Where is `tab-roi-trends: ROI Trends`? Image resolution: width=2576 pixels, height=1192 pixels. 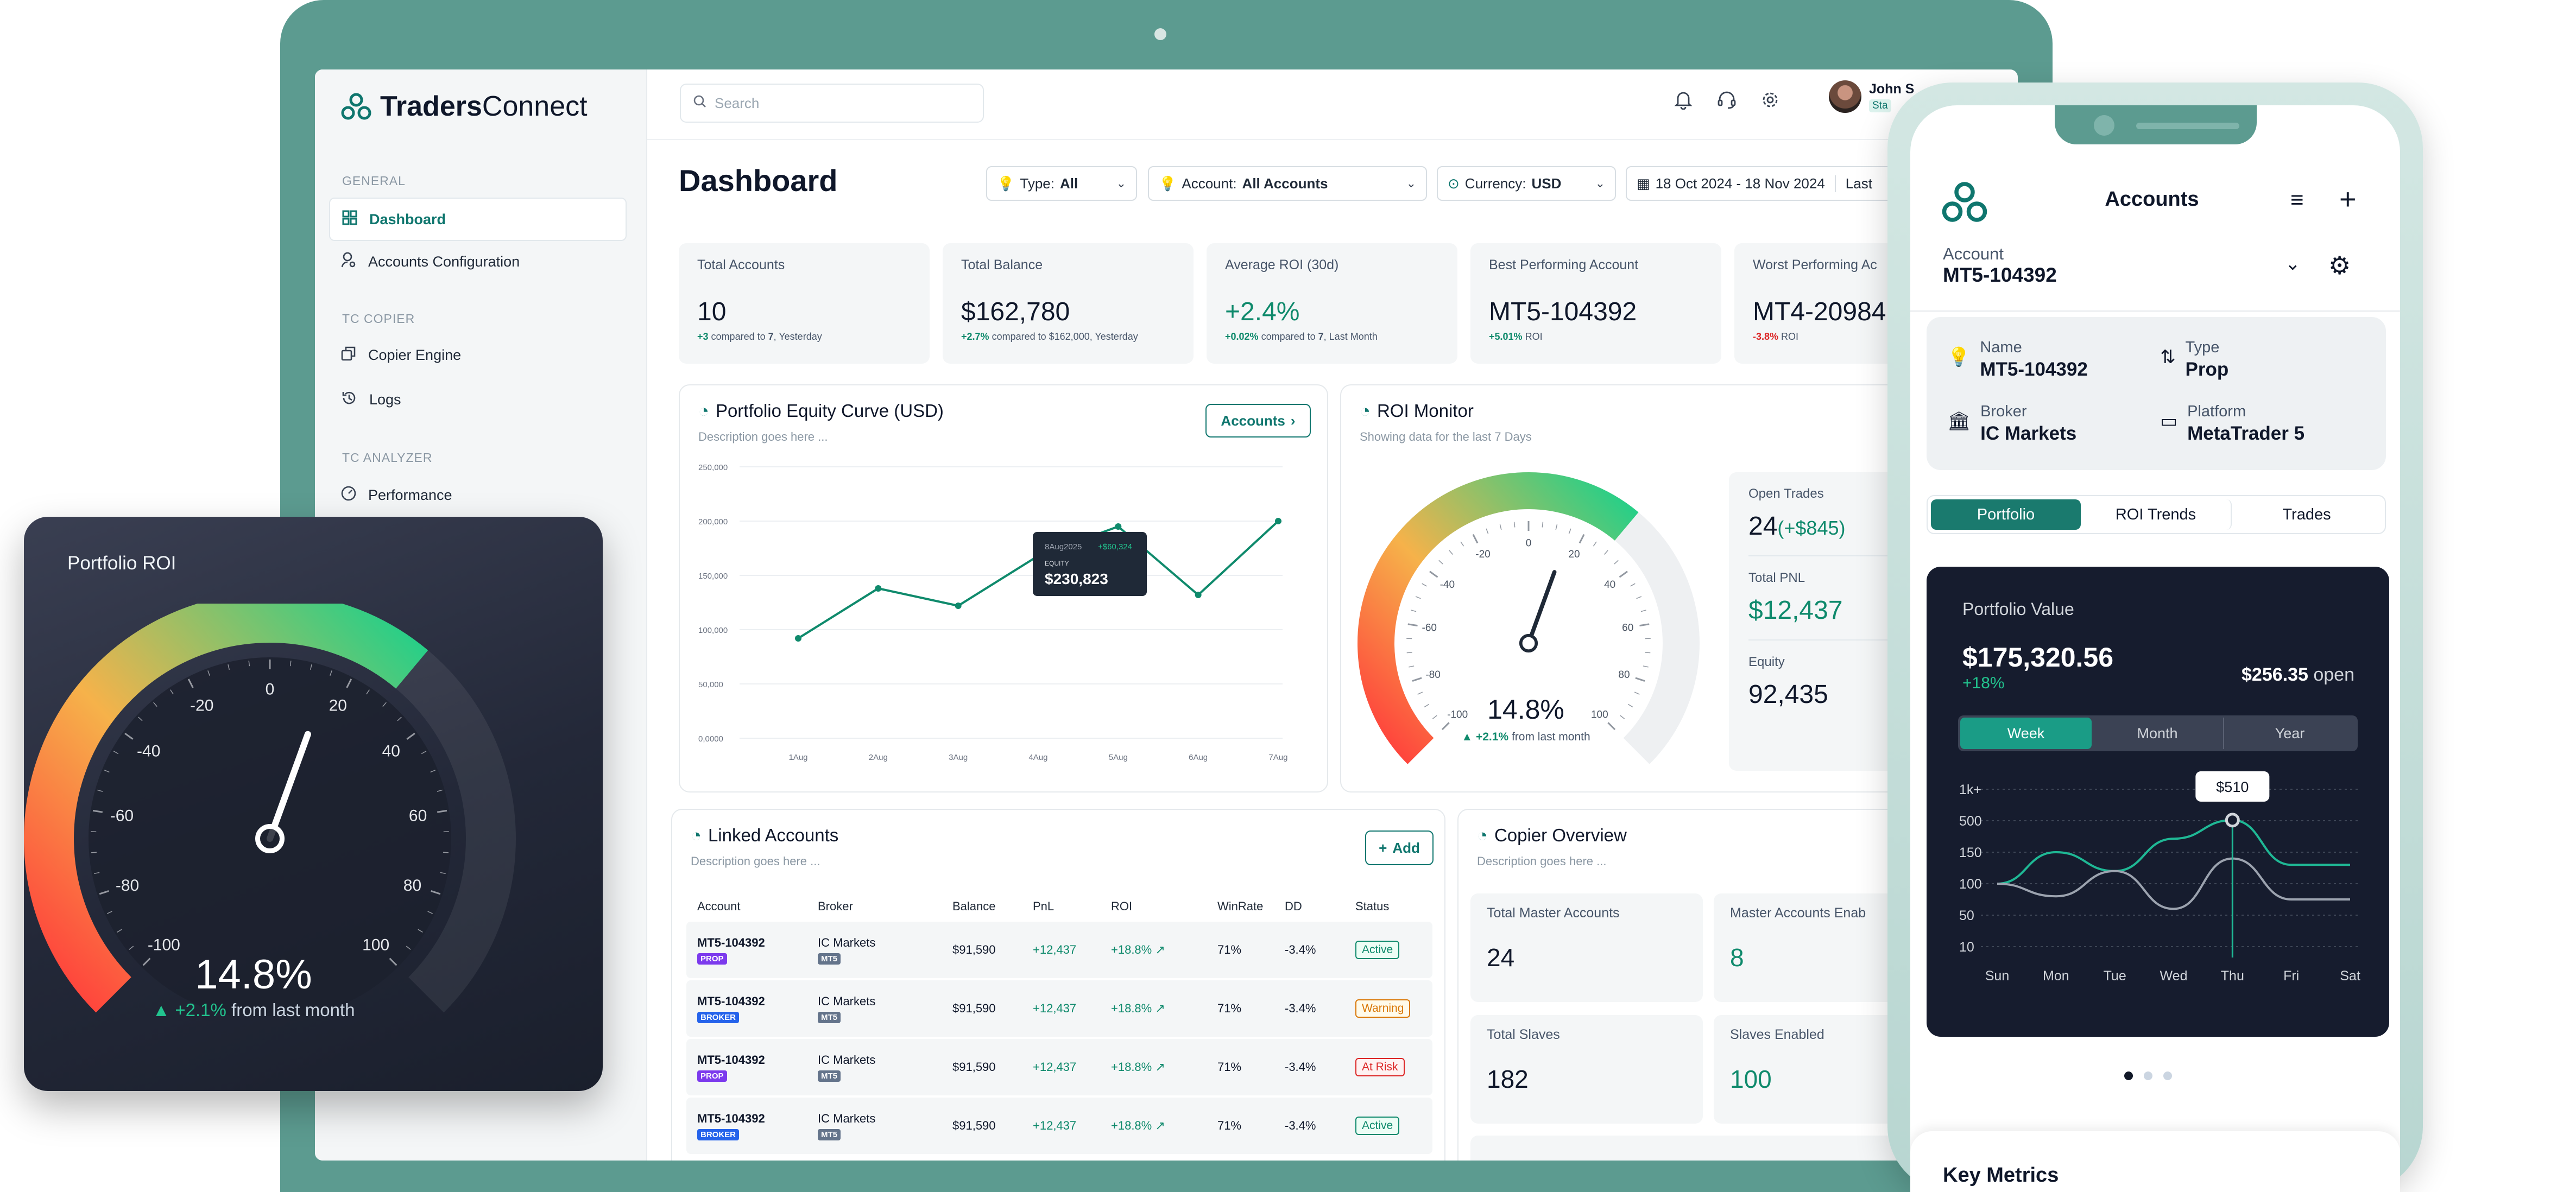
tab-roi-trends: ROI Trends is located at coordinates (2157, 514).